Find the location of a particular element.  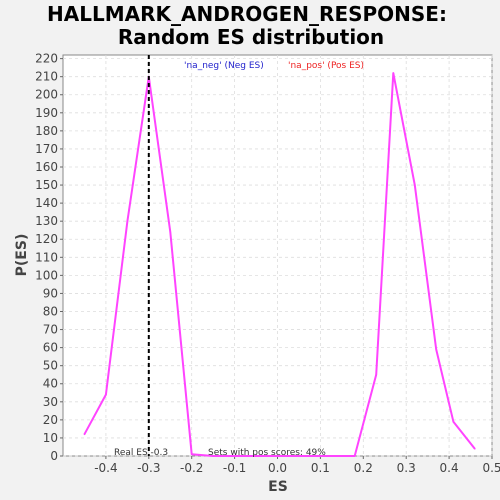

y-axis-label: P(ES) is located at coordinates (22, 255).